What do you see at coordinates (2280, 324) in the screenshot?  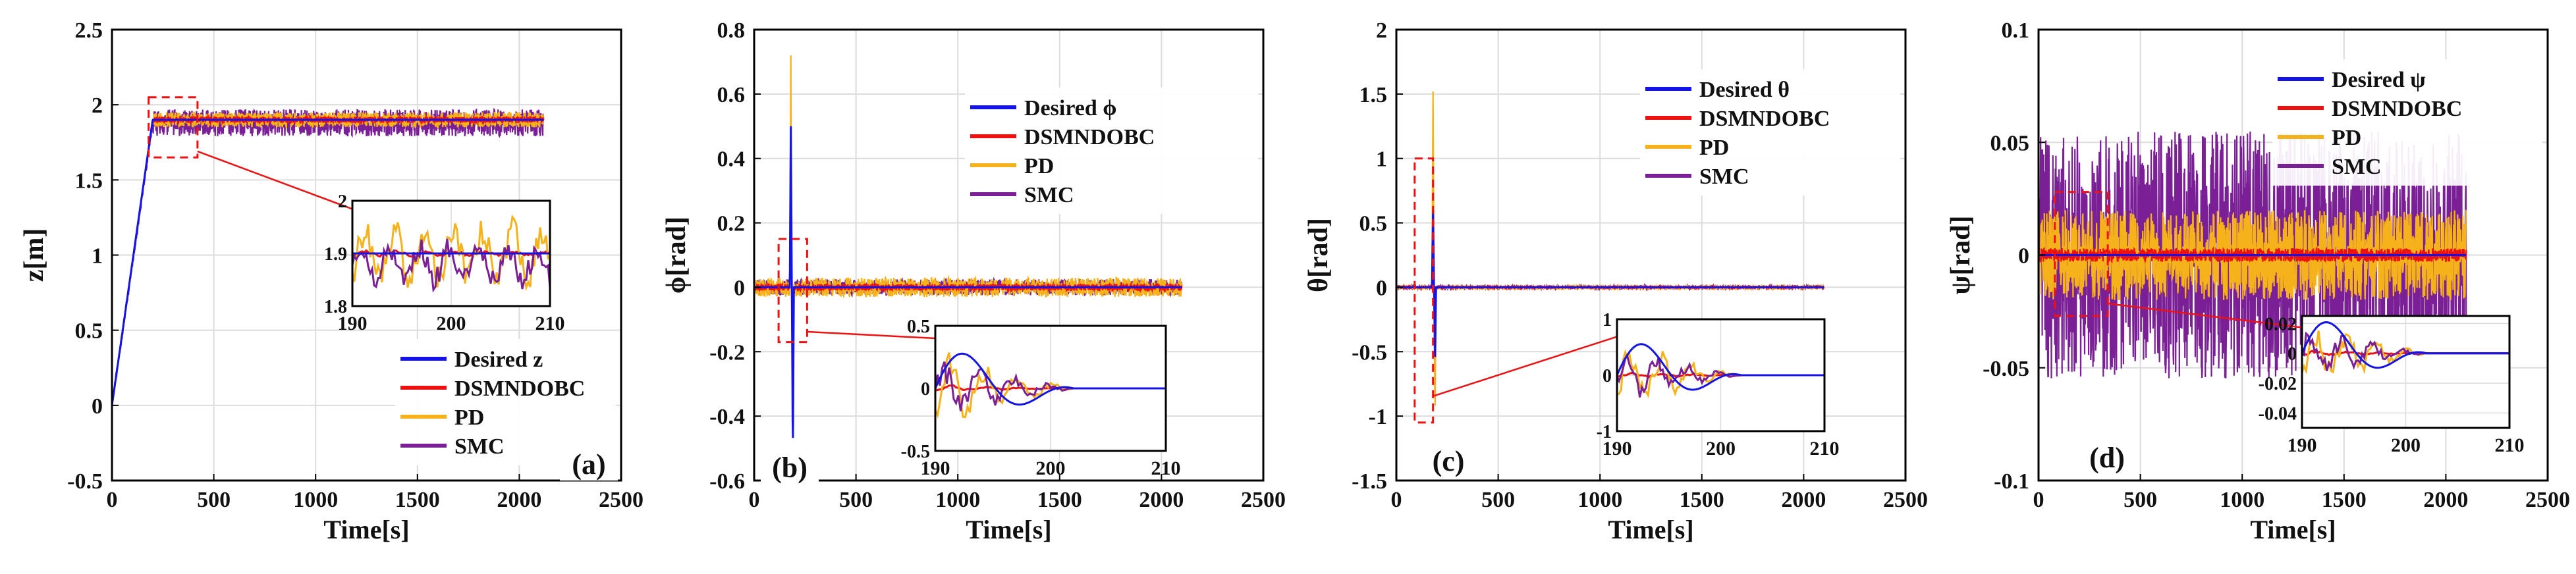 I see `inset-y-tick-label: 0.02` at bounding box center [2280, 324].